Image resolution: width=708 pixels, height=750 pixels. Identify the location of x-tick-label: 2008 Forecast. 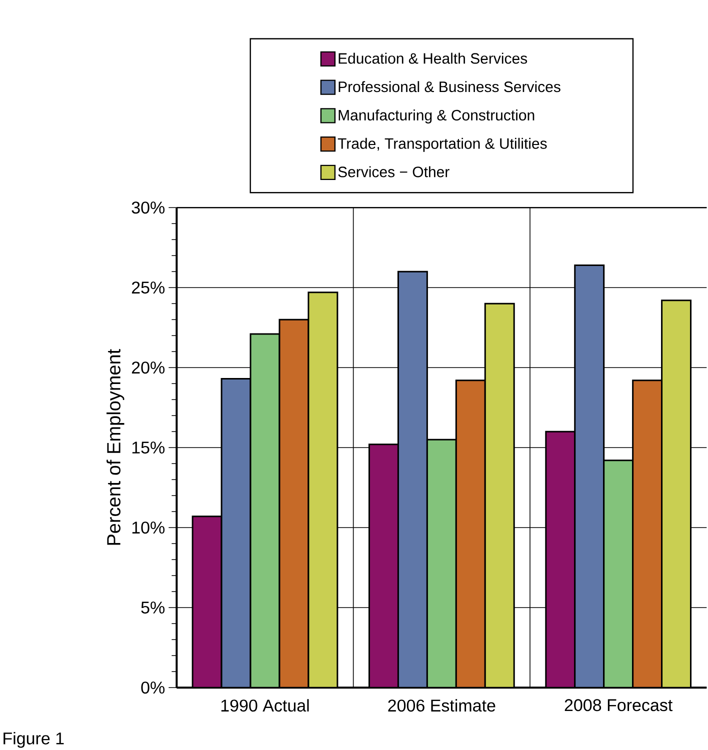
(619, 705).